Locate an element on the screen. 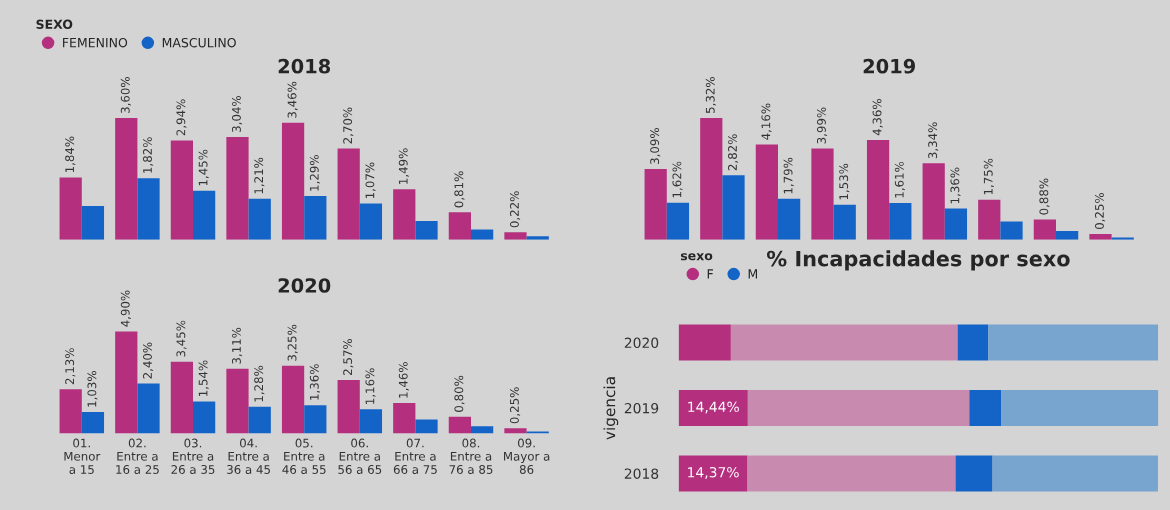 The image size is (1170, 510). data-label: 1,49% is located at coordinates (403, 166).